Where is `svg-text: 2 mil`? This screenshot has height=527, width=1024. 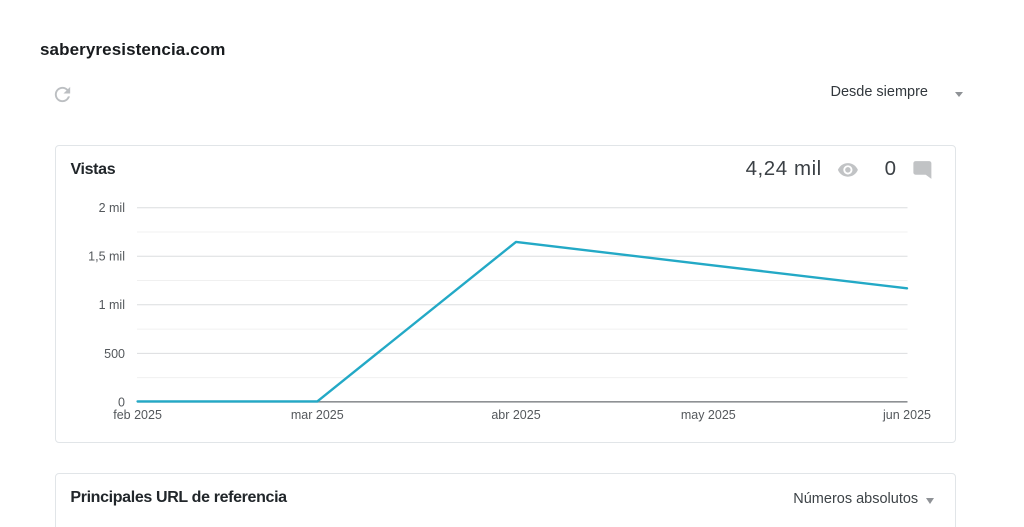 svg-text: 2 mil is located at coordinates (111, 208).